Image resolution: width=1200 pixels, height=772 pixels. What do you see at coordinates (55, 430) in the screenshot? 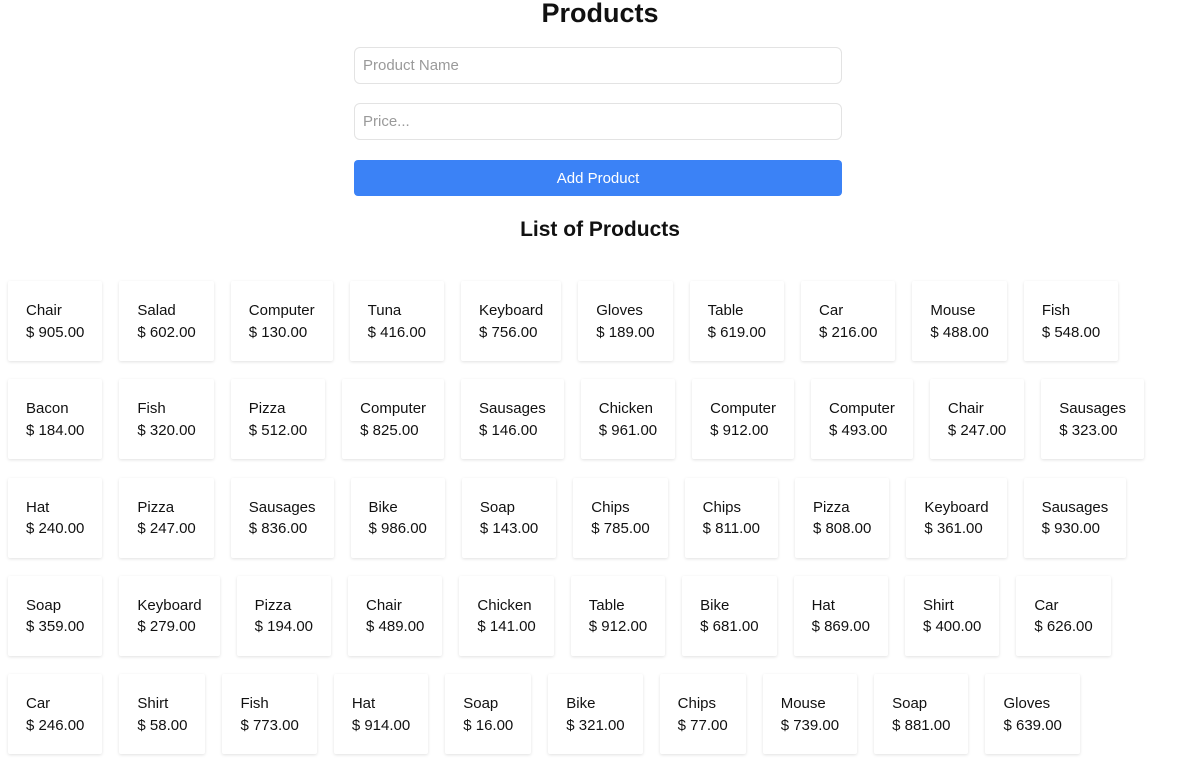
I see `product-price: $ 184.00` at bounding box center [55, 430].